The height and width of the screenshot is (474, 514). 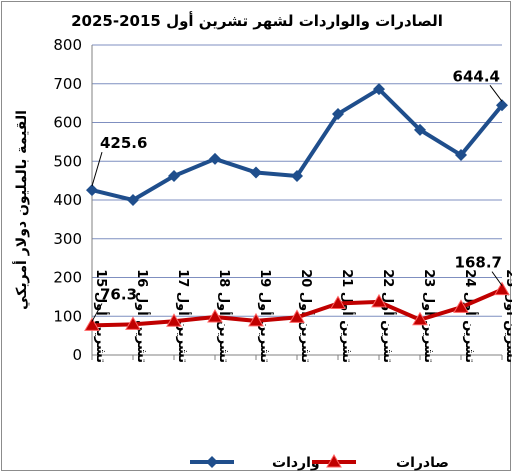 I want to click on data-label: 168.7, so click(x=478, y=263).